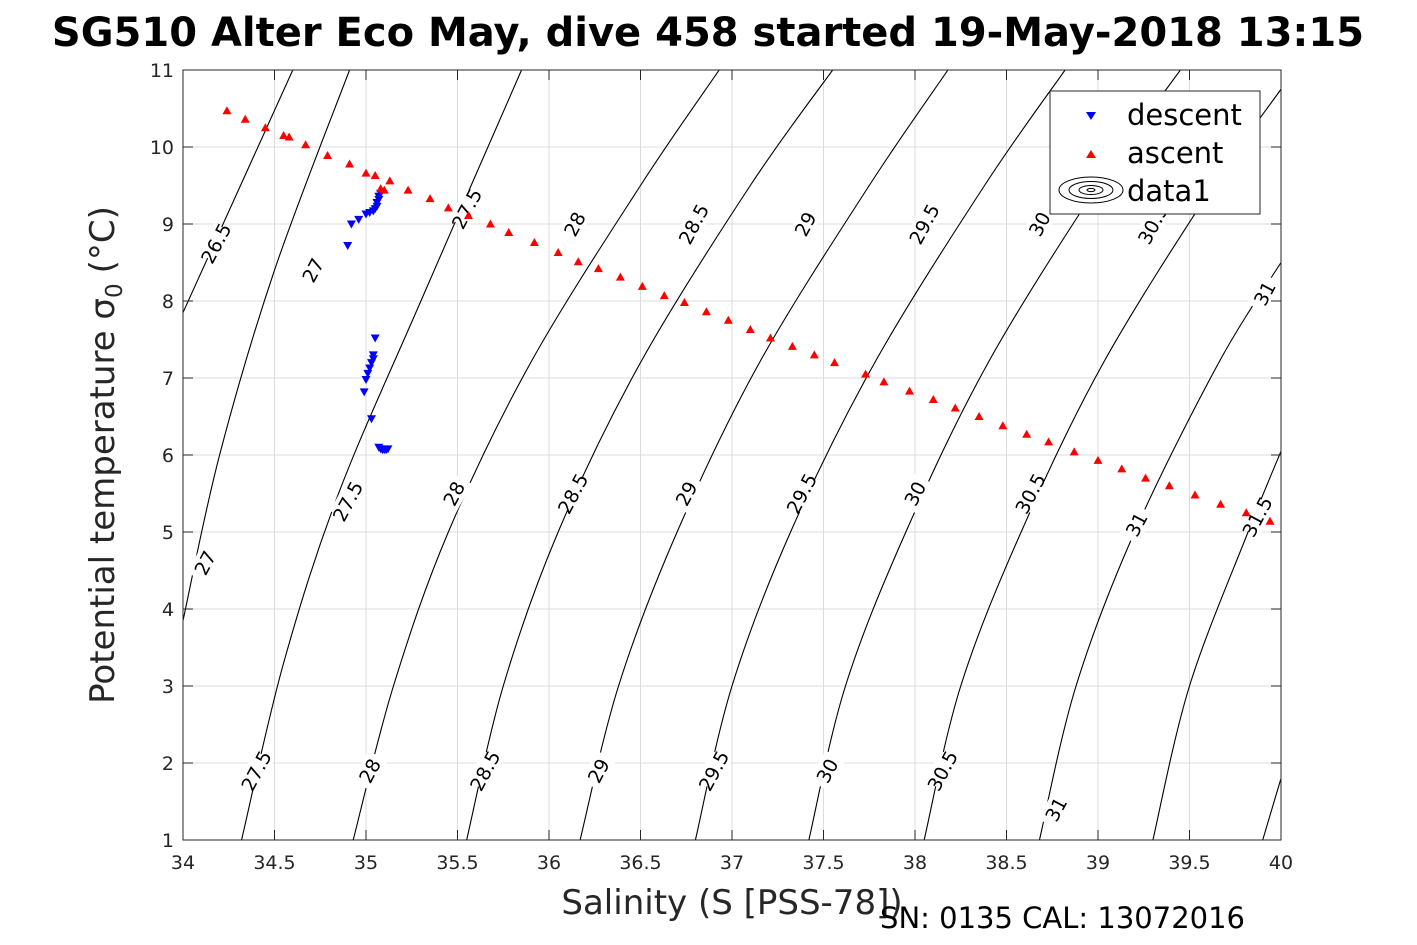  What do you see at coordinates (1184, 115) in the screenshot?
I see `legend-descent-label: descent` at bounding box center [1184, 115].